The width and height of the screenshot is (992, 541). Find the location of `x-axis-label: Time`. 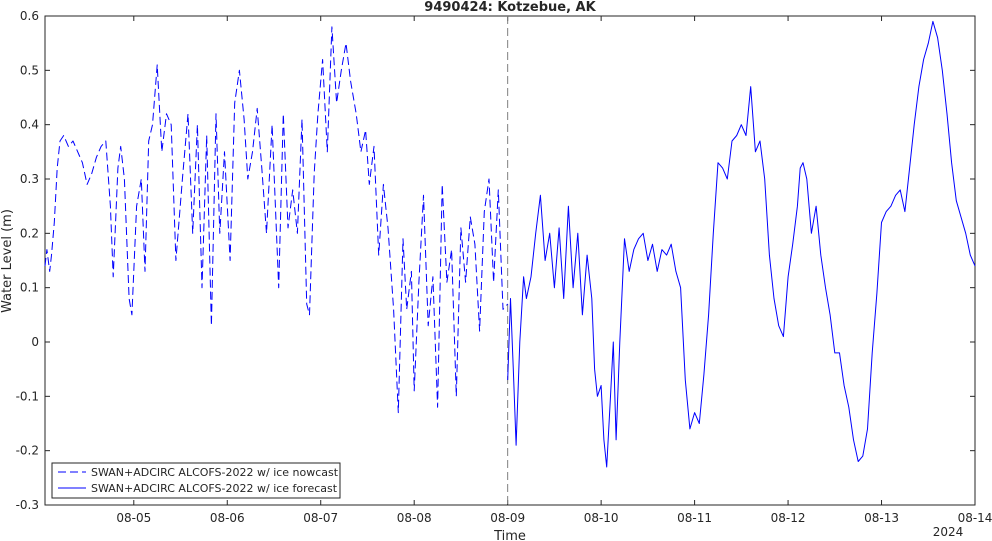

x-axis-label: Time is located at coordinates (509, 535).